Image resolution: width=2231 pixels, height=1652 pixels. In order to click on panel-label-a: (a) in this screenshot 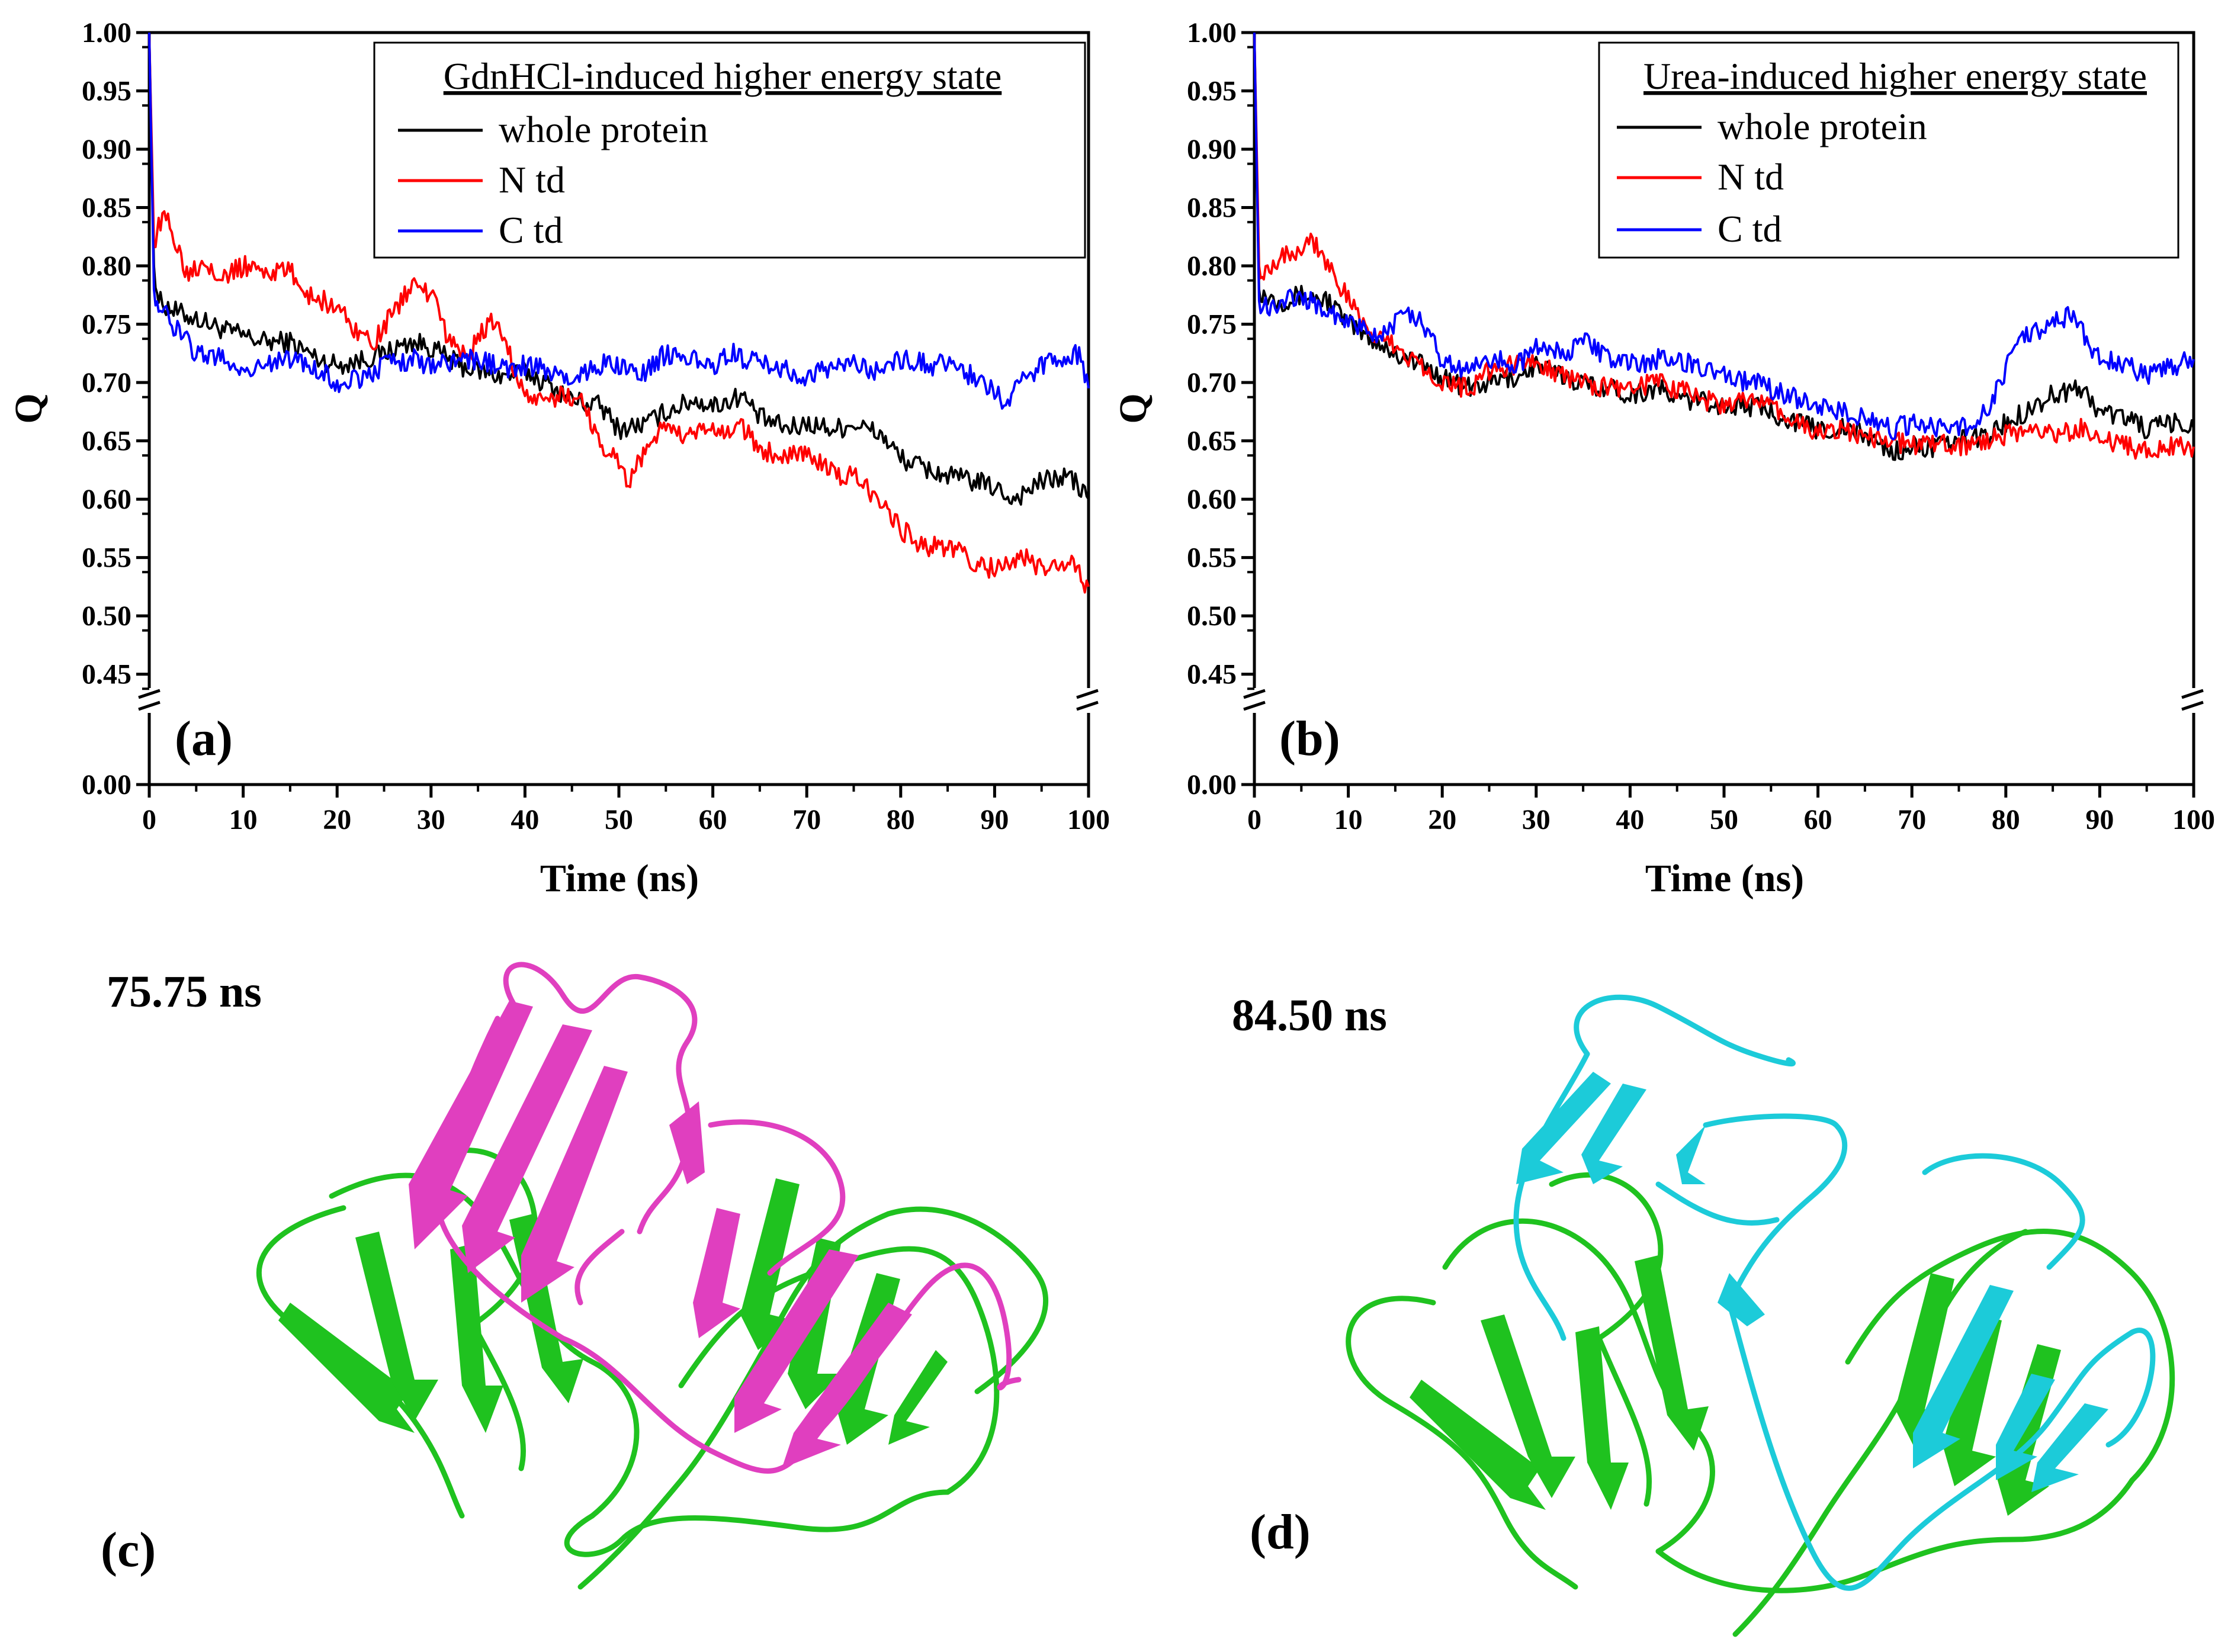, I will do `click(204, 738)`.